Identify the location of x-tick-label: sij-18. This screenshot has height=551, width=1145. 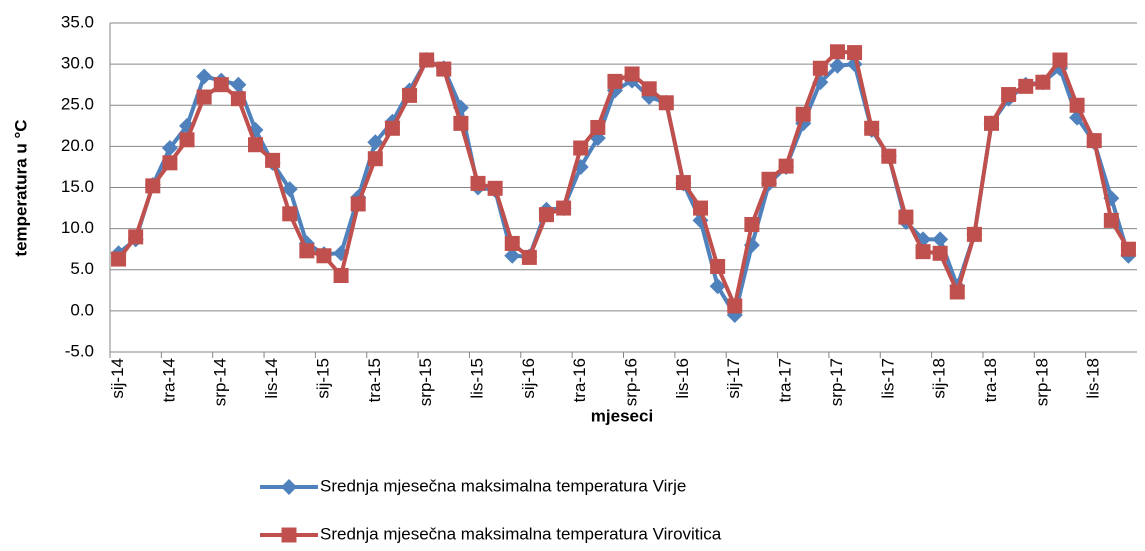
(939, 378).